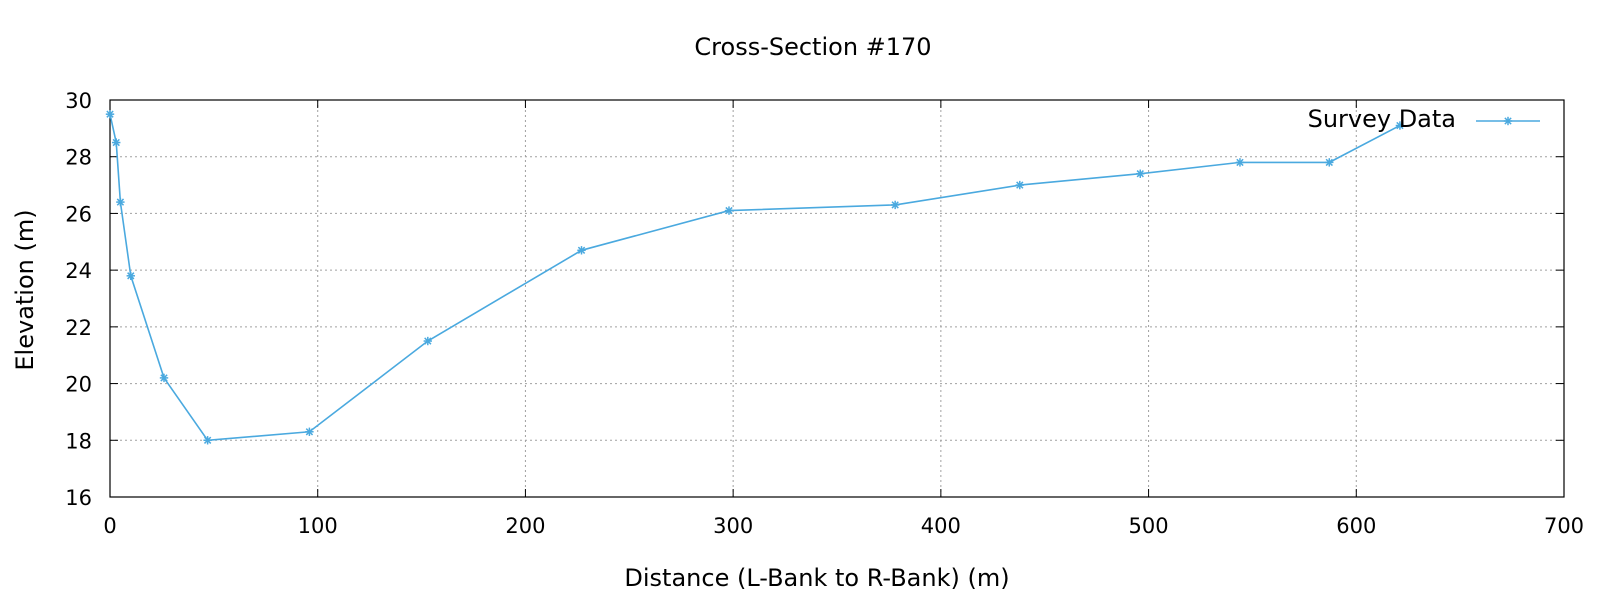 The width and height of the screenshot is (1600, 600). Describe the element at coordinates (78, 158) in the screenshot. I see `y-tick-label: 28` at that location.